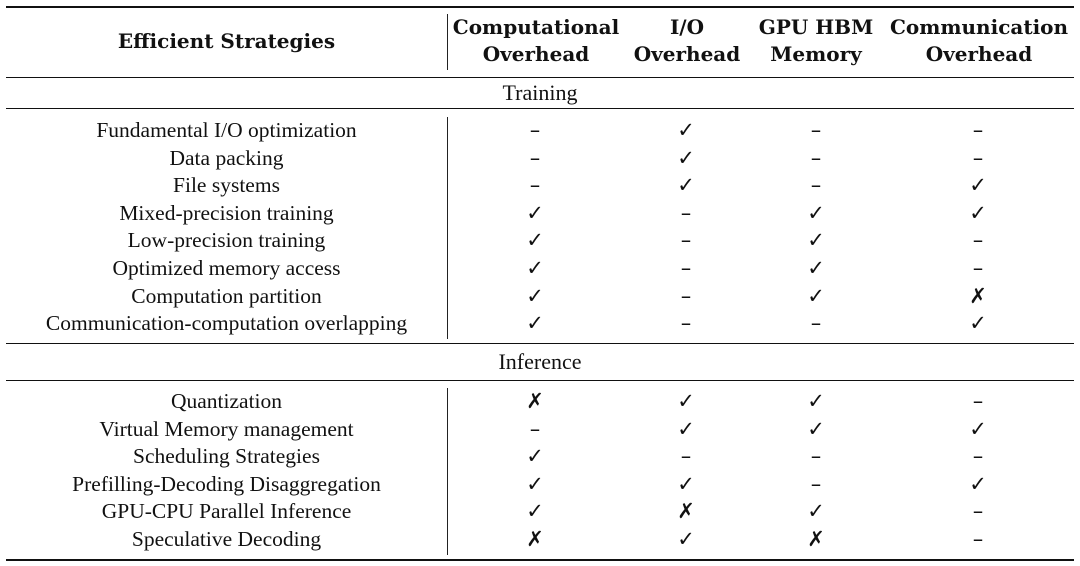 This screenshot has width=1080, height=566. What do you see at coordinates (447, 228) in the screenshot?
I see `training-separator` at bounding box center [447, 228].